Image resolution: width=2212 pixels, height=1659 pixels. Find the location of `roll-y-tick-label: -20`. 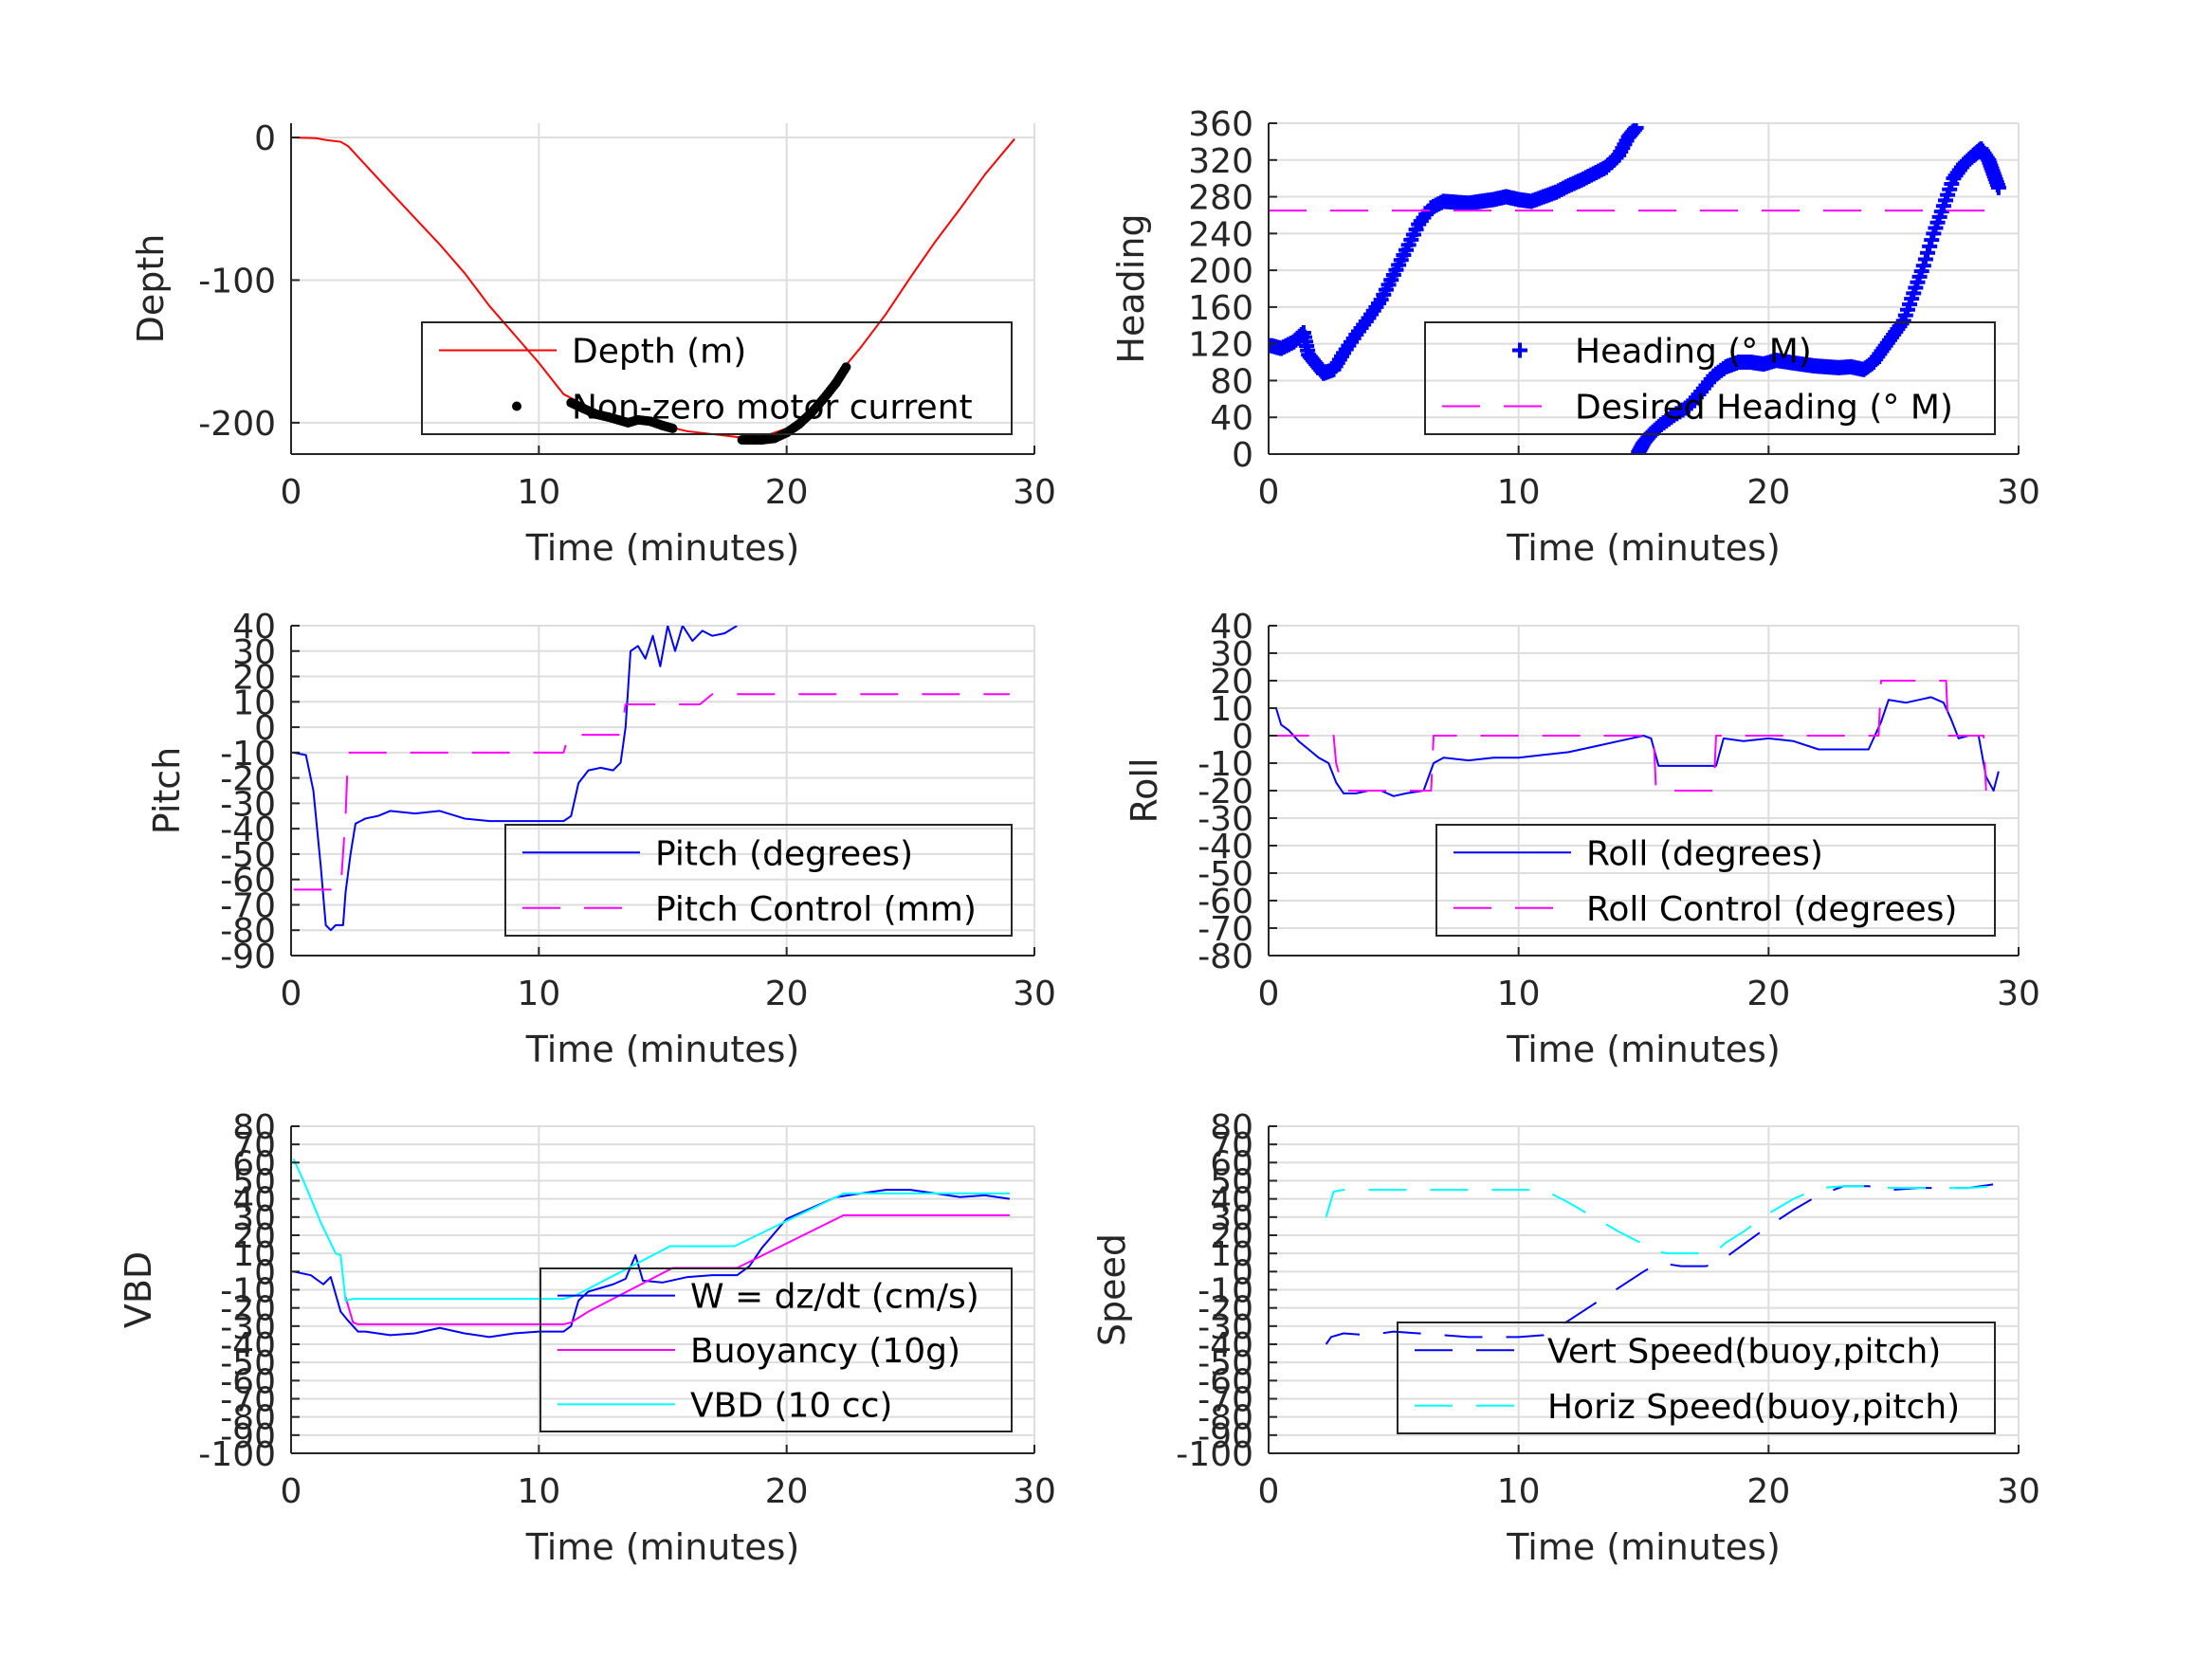

roll-y-tick-label: -20 is located at coordinates (1225, 792).